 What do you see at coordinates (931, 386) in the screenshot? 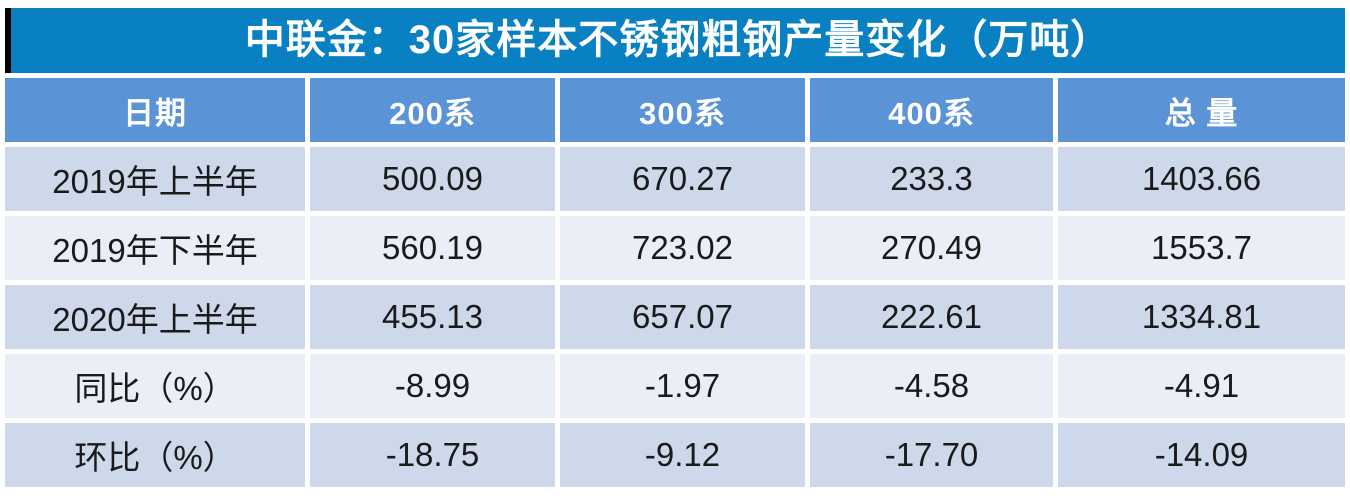
I see `table-cell: -4.58` at bounding box center [931, 386].